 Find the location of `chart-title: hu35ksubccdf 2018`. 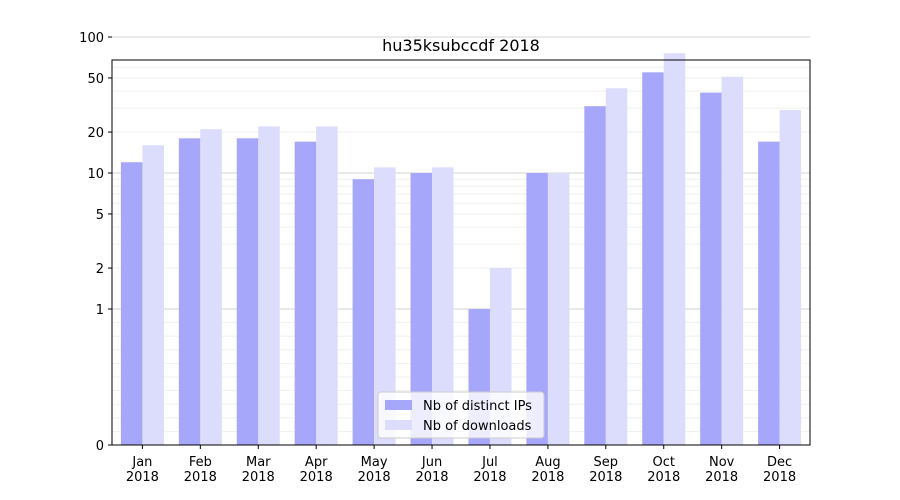

chart-title: hu35ksubccdf 2018 is located at coordinates (461, 45).